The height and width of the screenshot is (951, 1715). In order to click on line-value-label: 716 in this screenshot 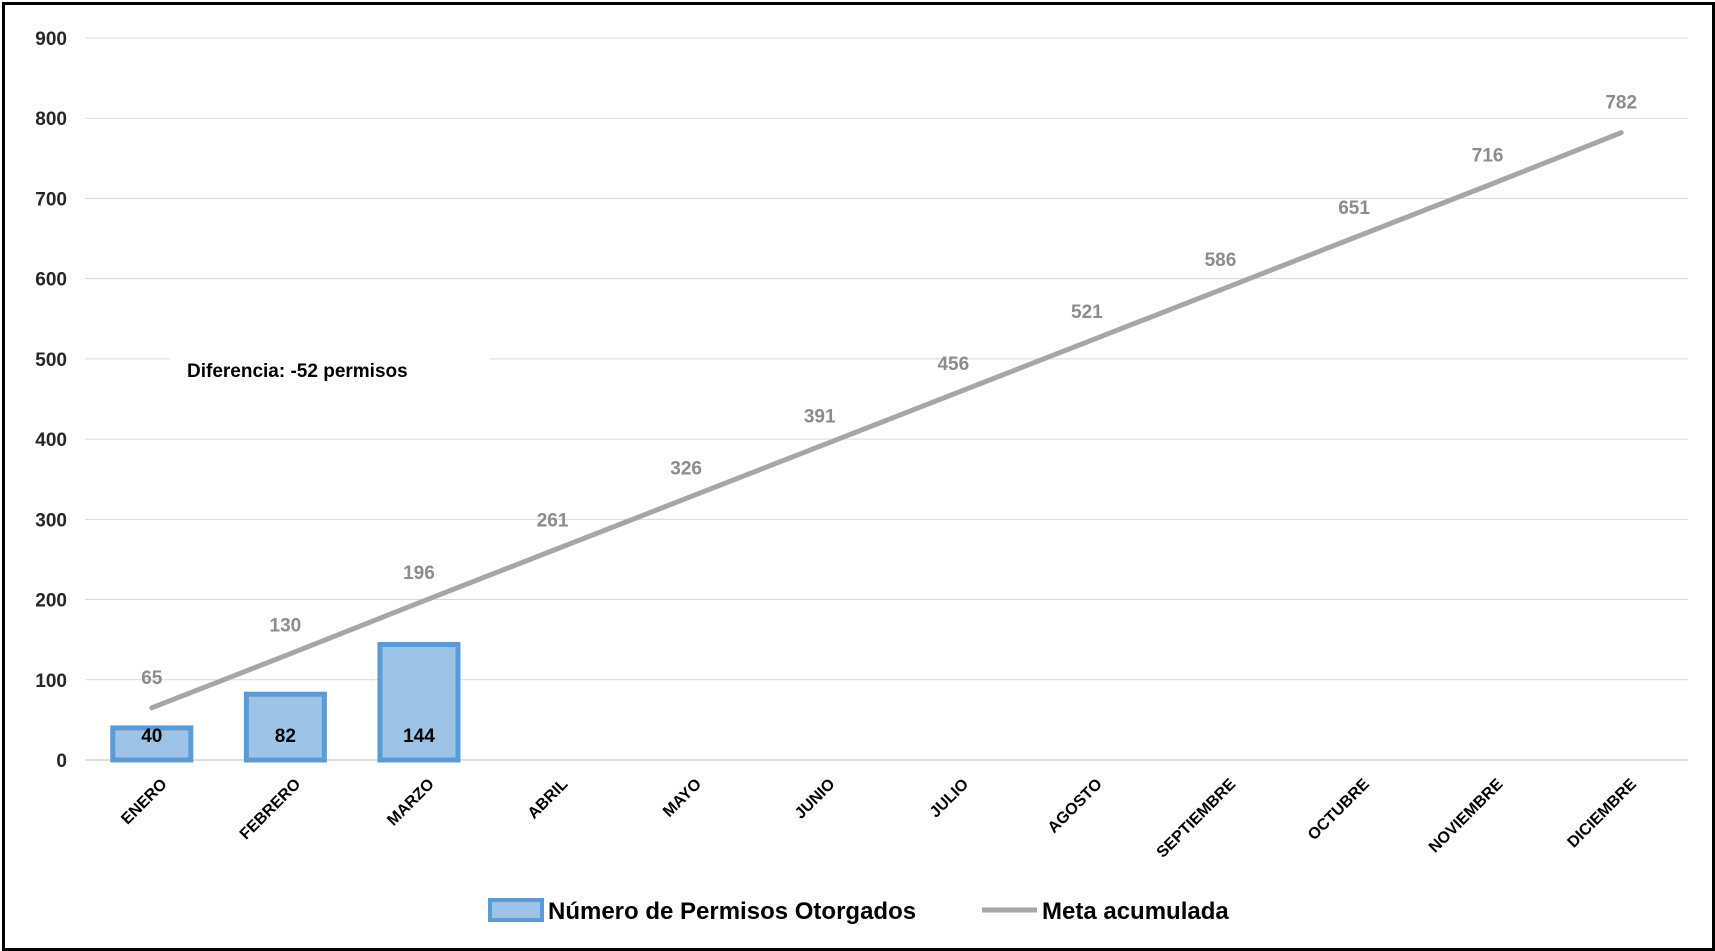, I will do `click(1488, 156)`.